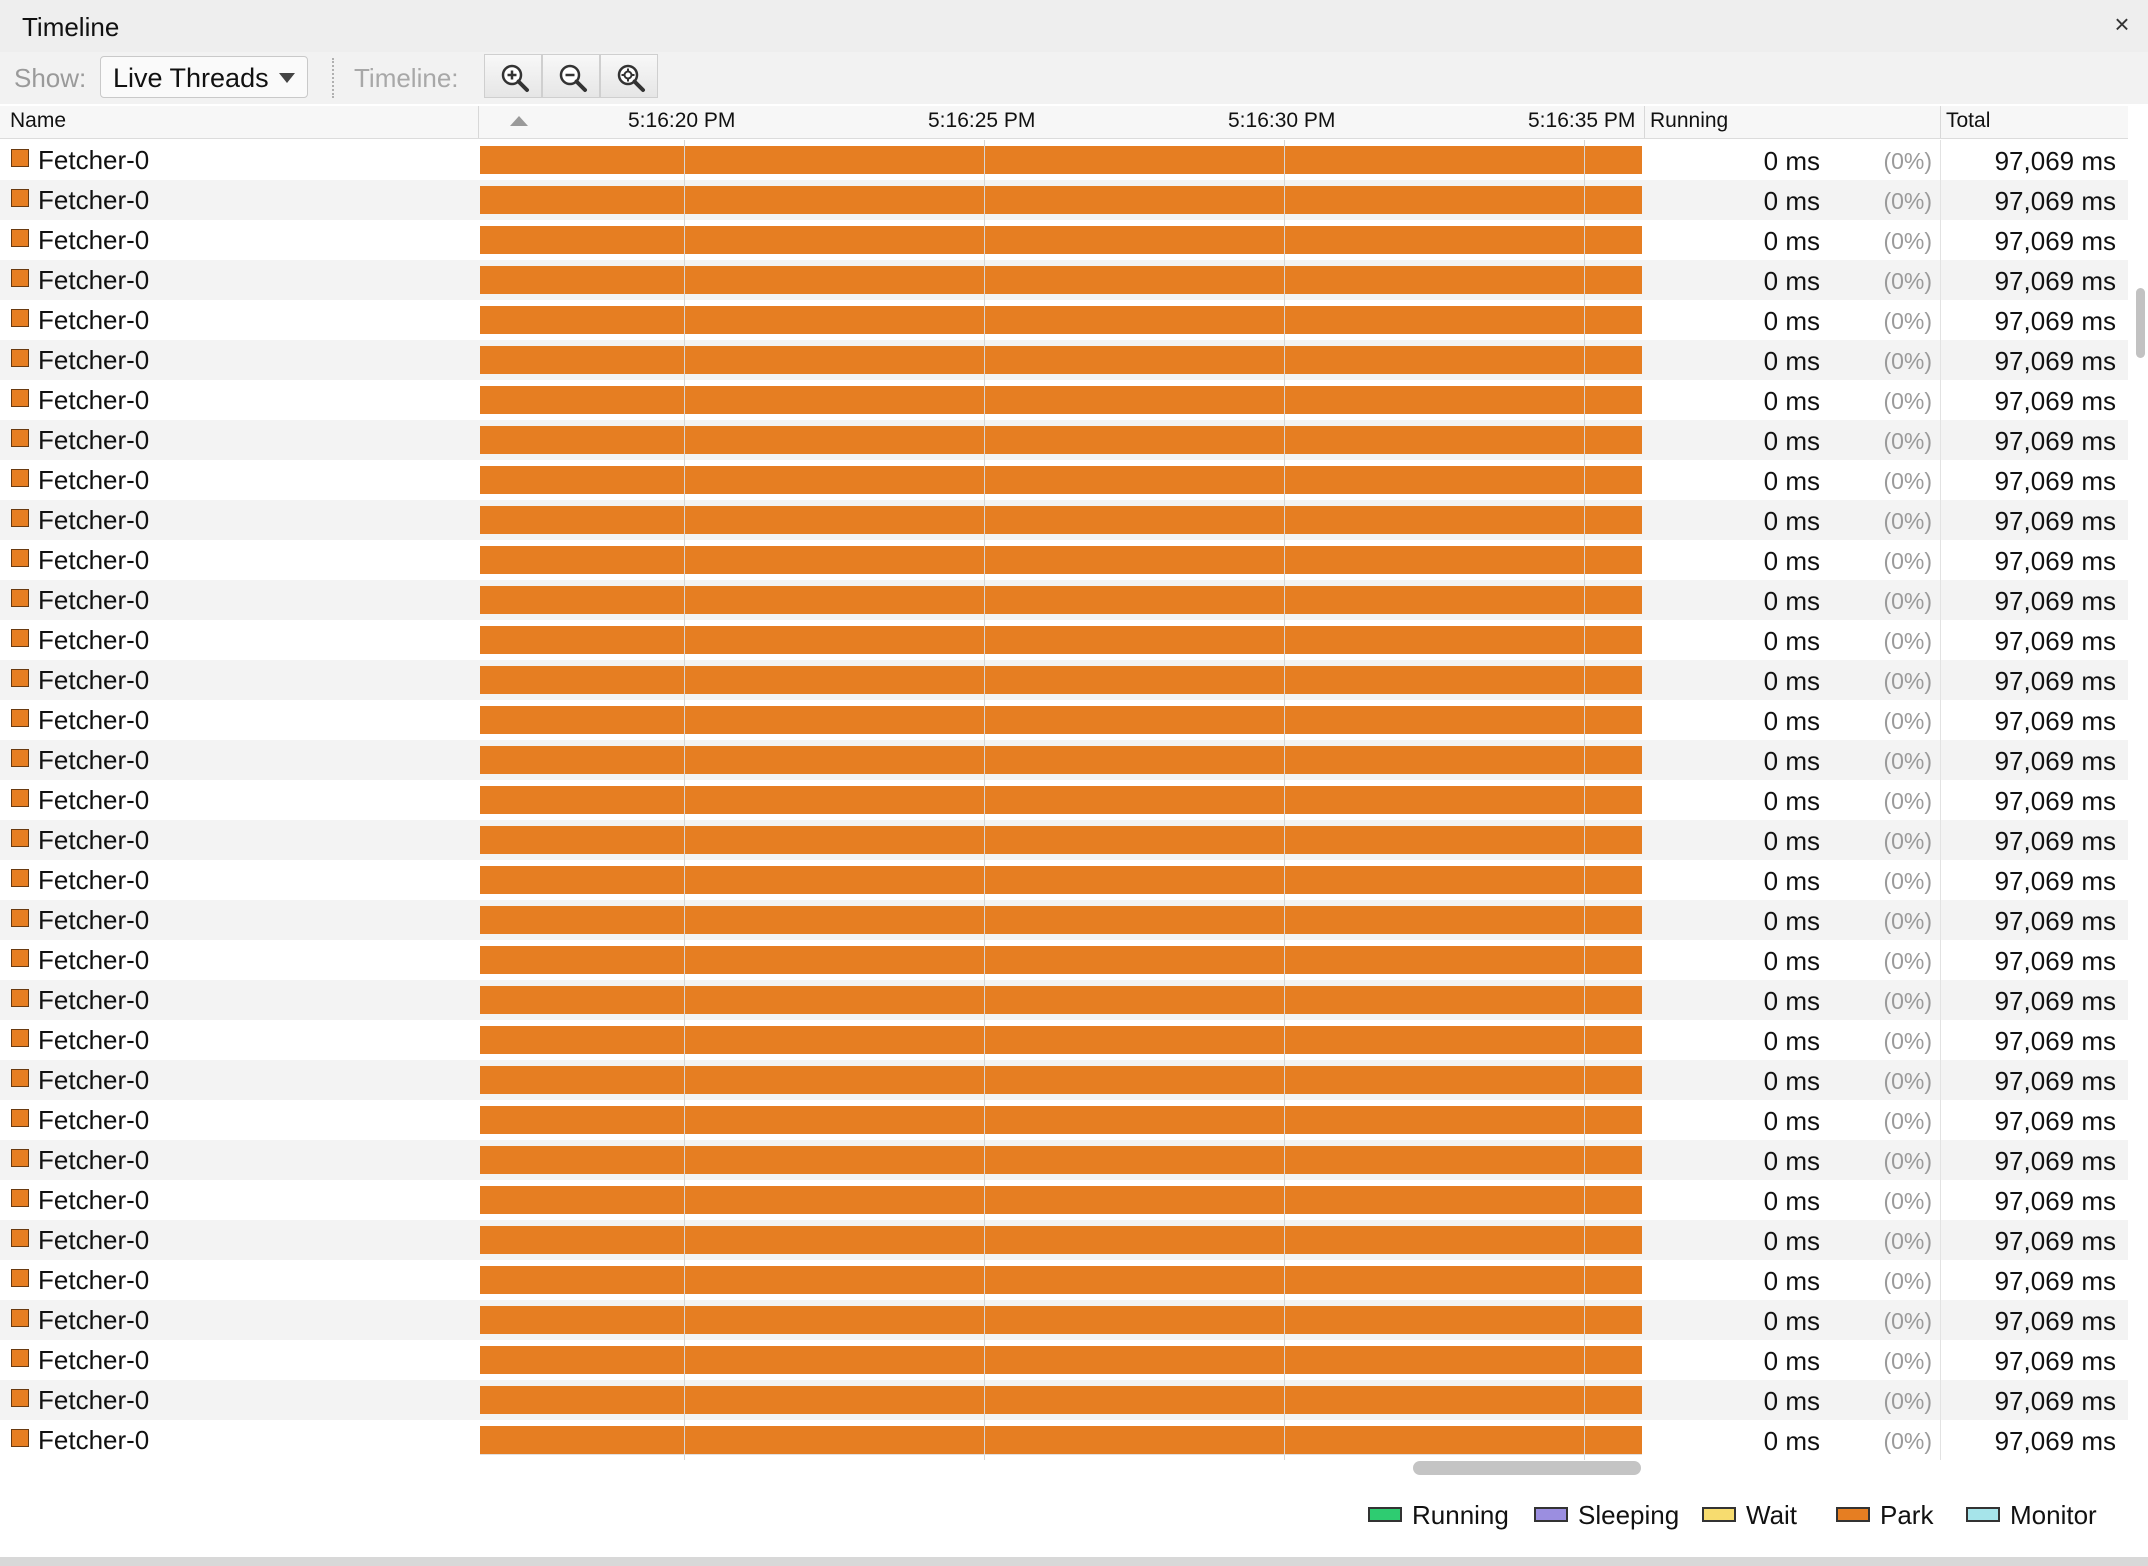 This screenshot has height=1566, width=2148. What do you see at coordinates (1061, 1467) in the screenshot?
I see `horizontal-scrollbar-track` at bounding box center [1061, 1467].